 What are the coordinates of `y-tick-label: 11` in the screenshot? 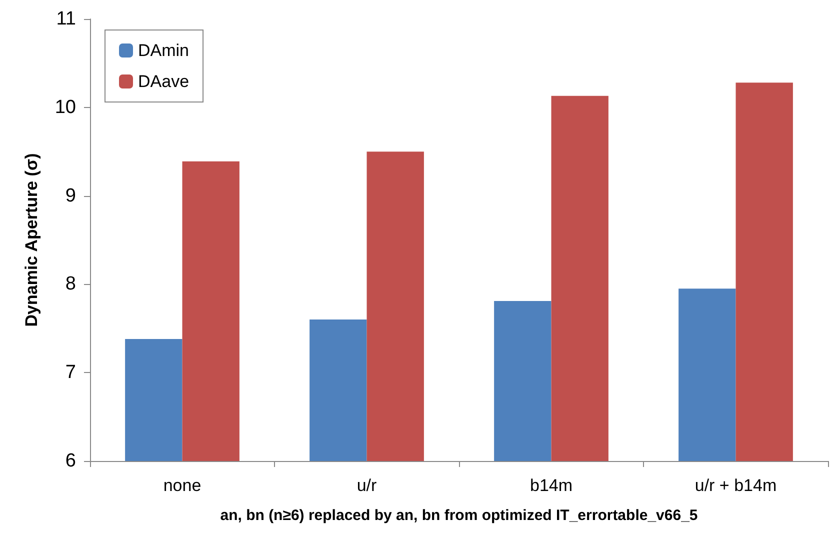 It's located at (66, 19).